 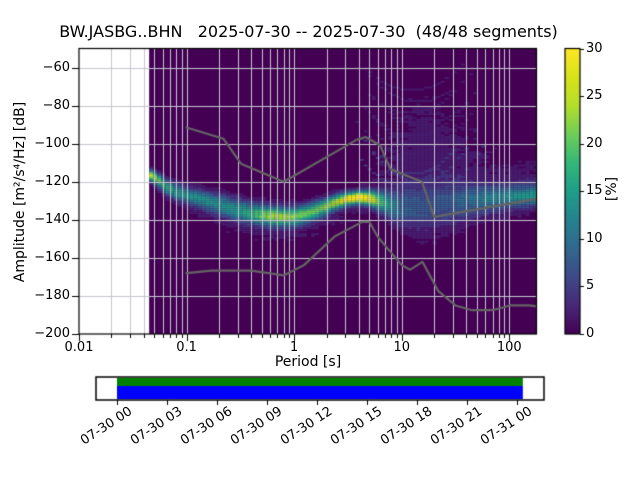 What do you see at coordinates (52, 333) in the screenshot?
I see `y-tick-label: −200` at bounding box center [52, 333].